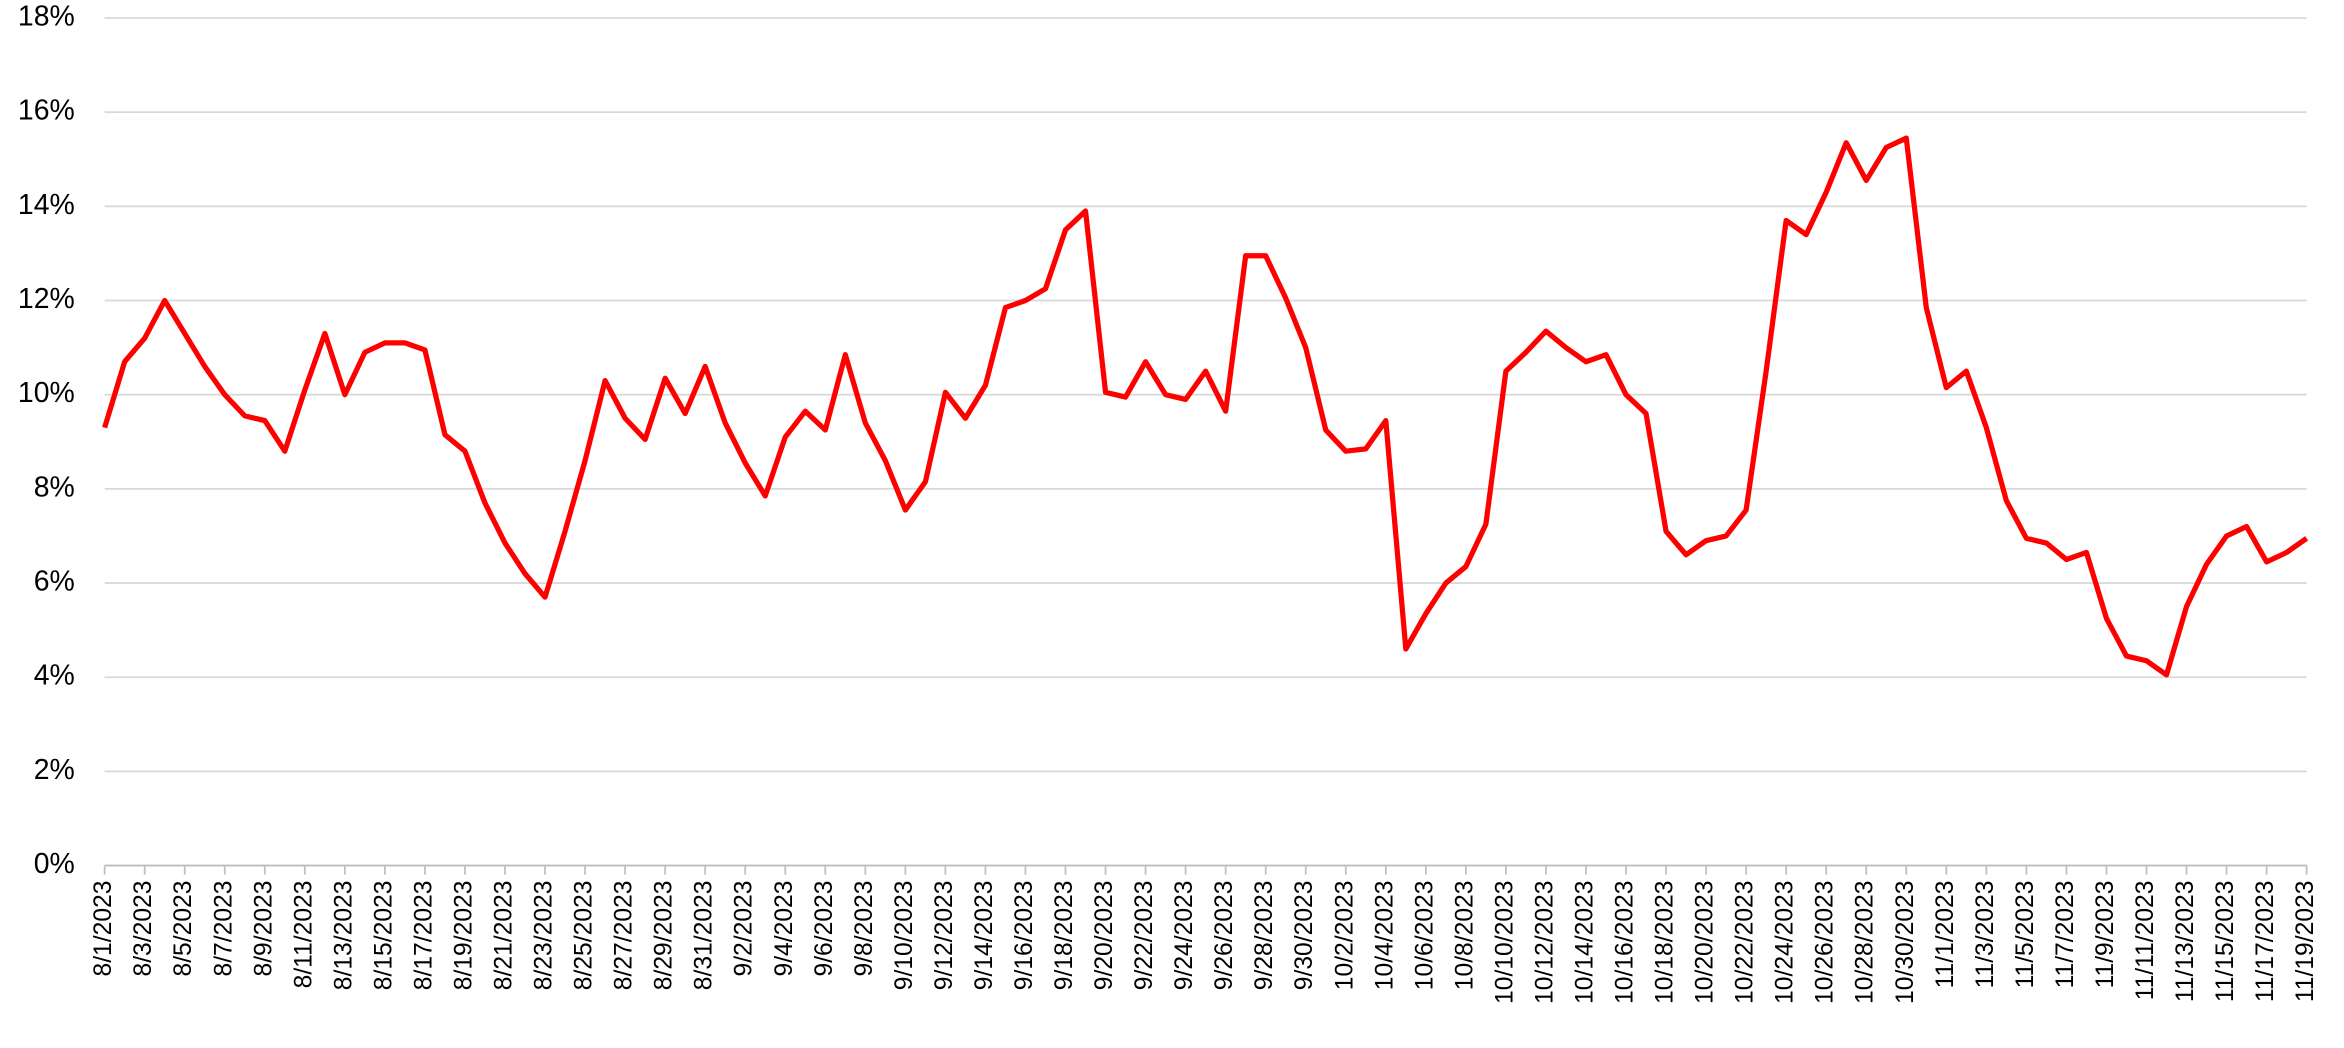 The image size is (2344, 1048). I want to click on x-tick-label: 8/3/2023, so click(143, 929).